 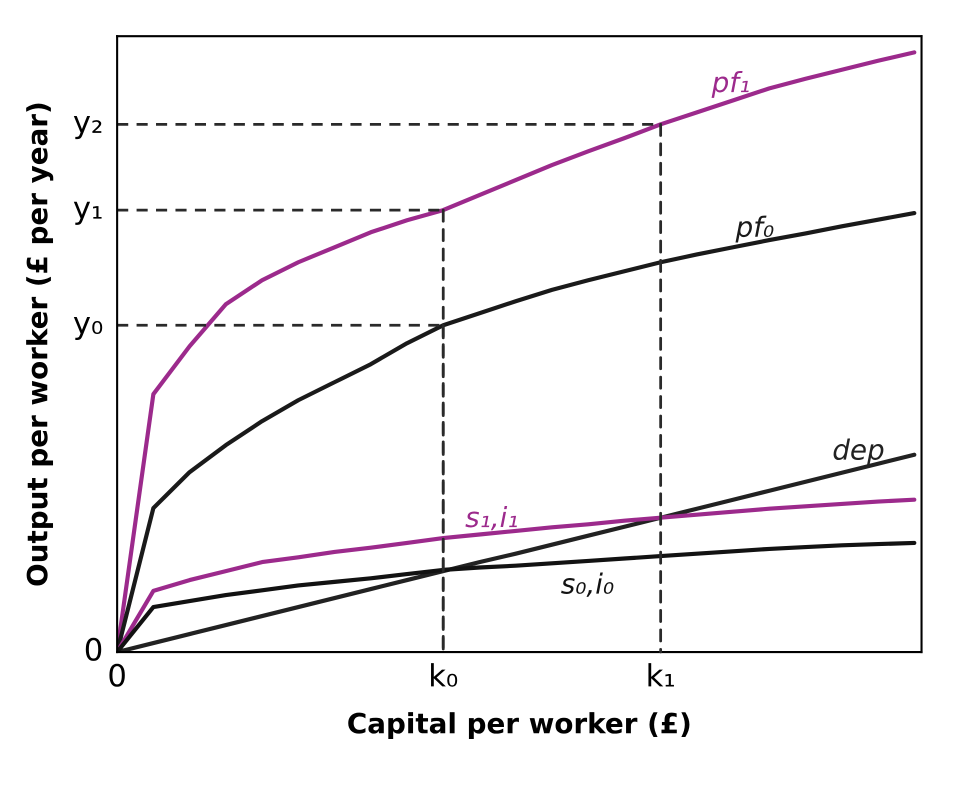 I want to click on x-axis-title: Capital per worker (£), so click(x=519, y=726).